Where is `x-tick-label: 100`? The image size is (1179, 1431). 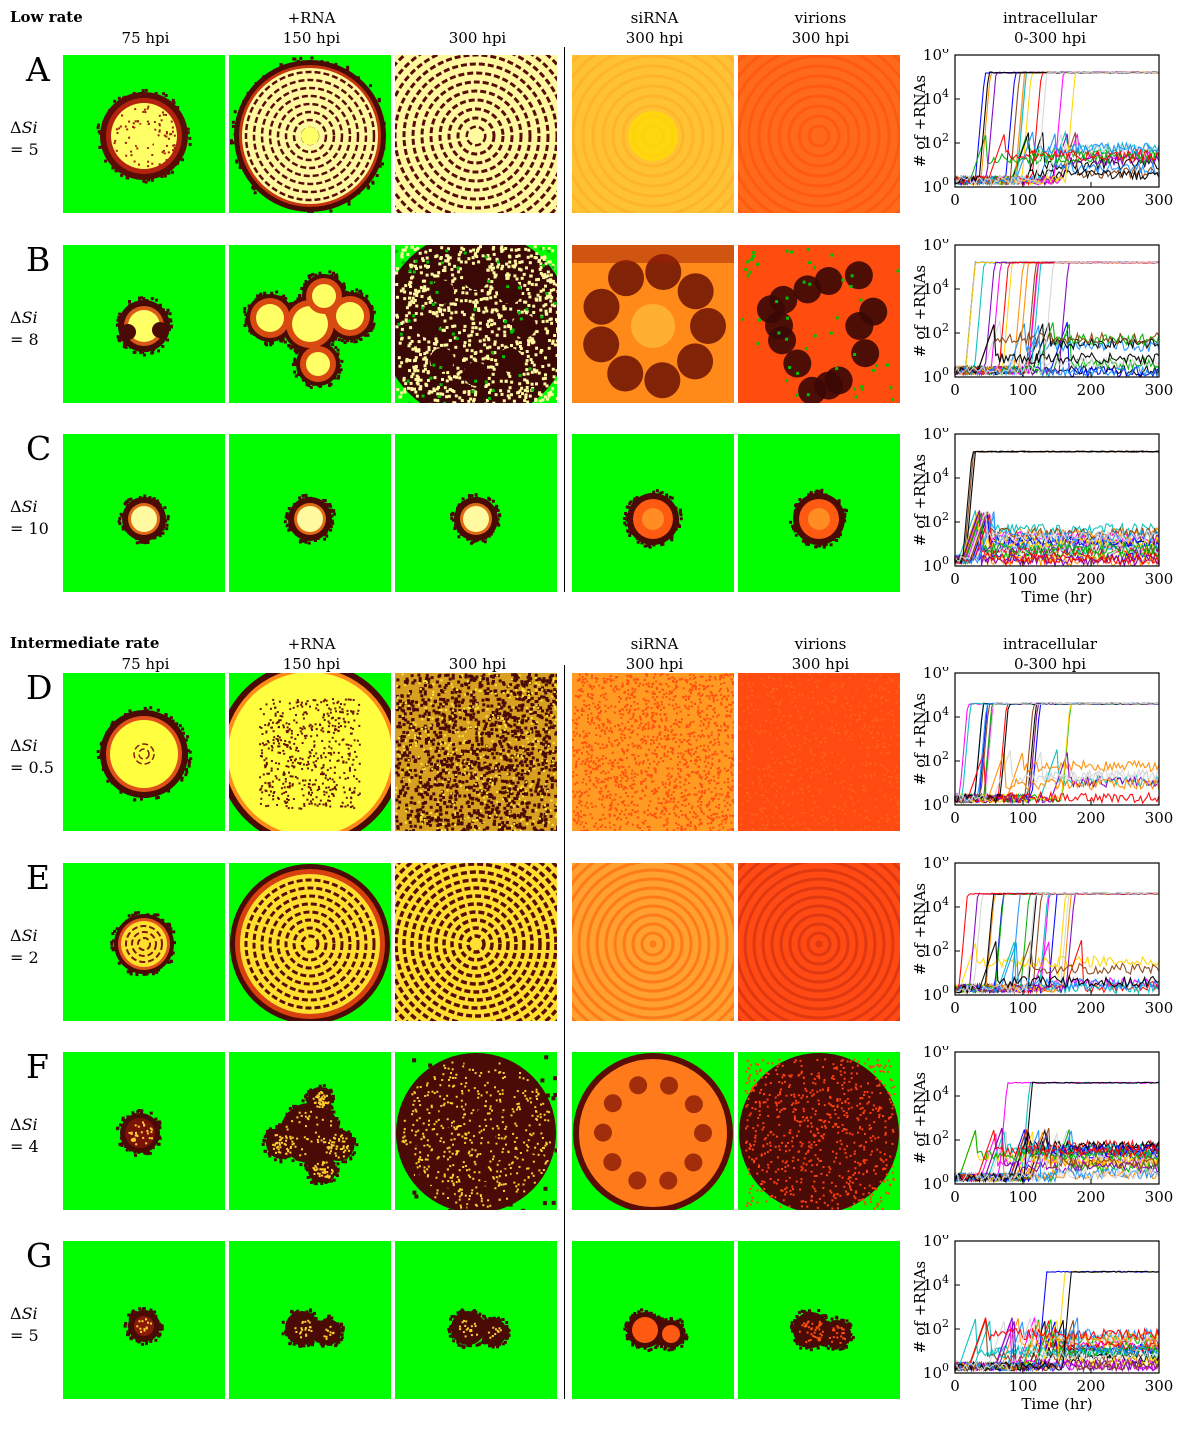
x-tick-label: 100 is located at coordinates (1023, 200).